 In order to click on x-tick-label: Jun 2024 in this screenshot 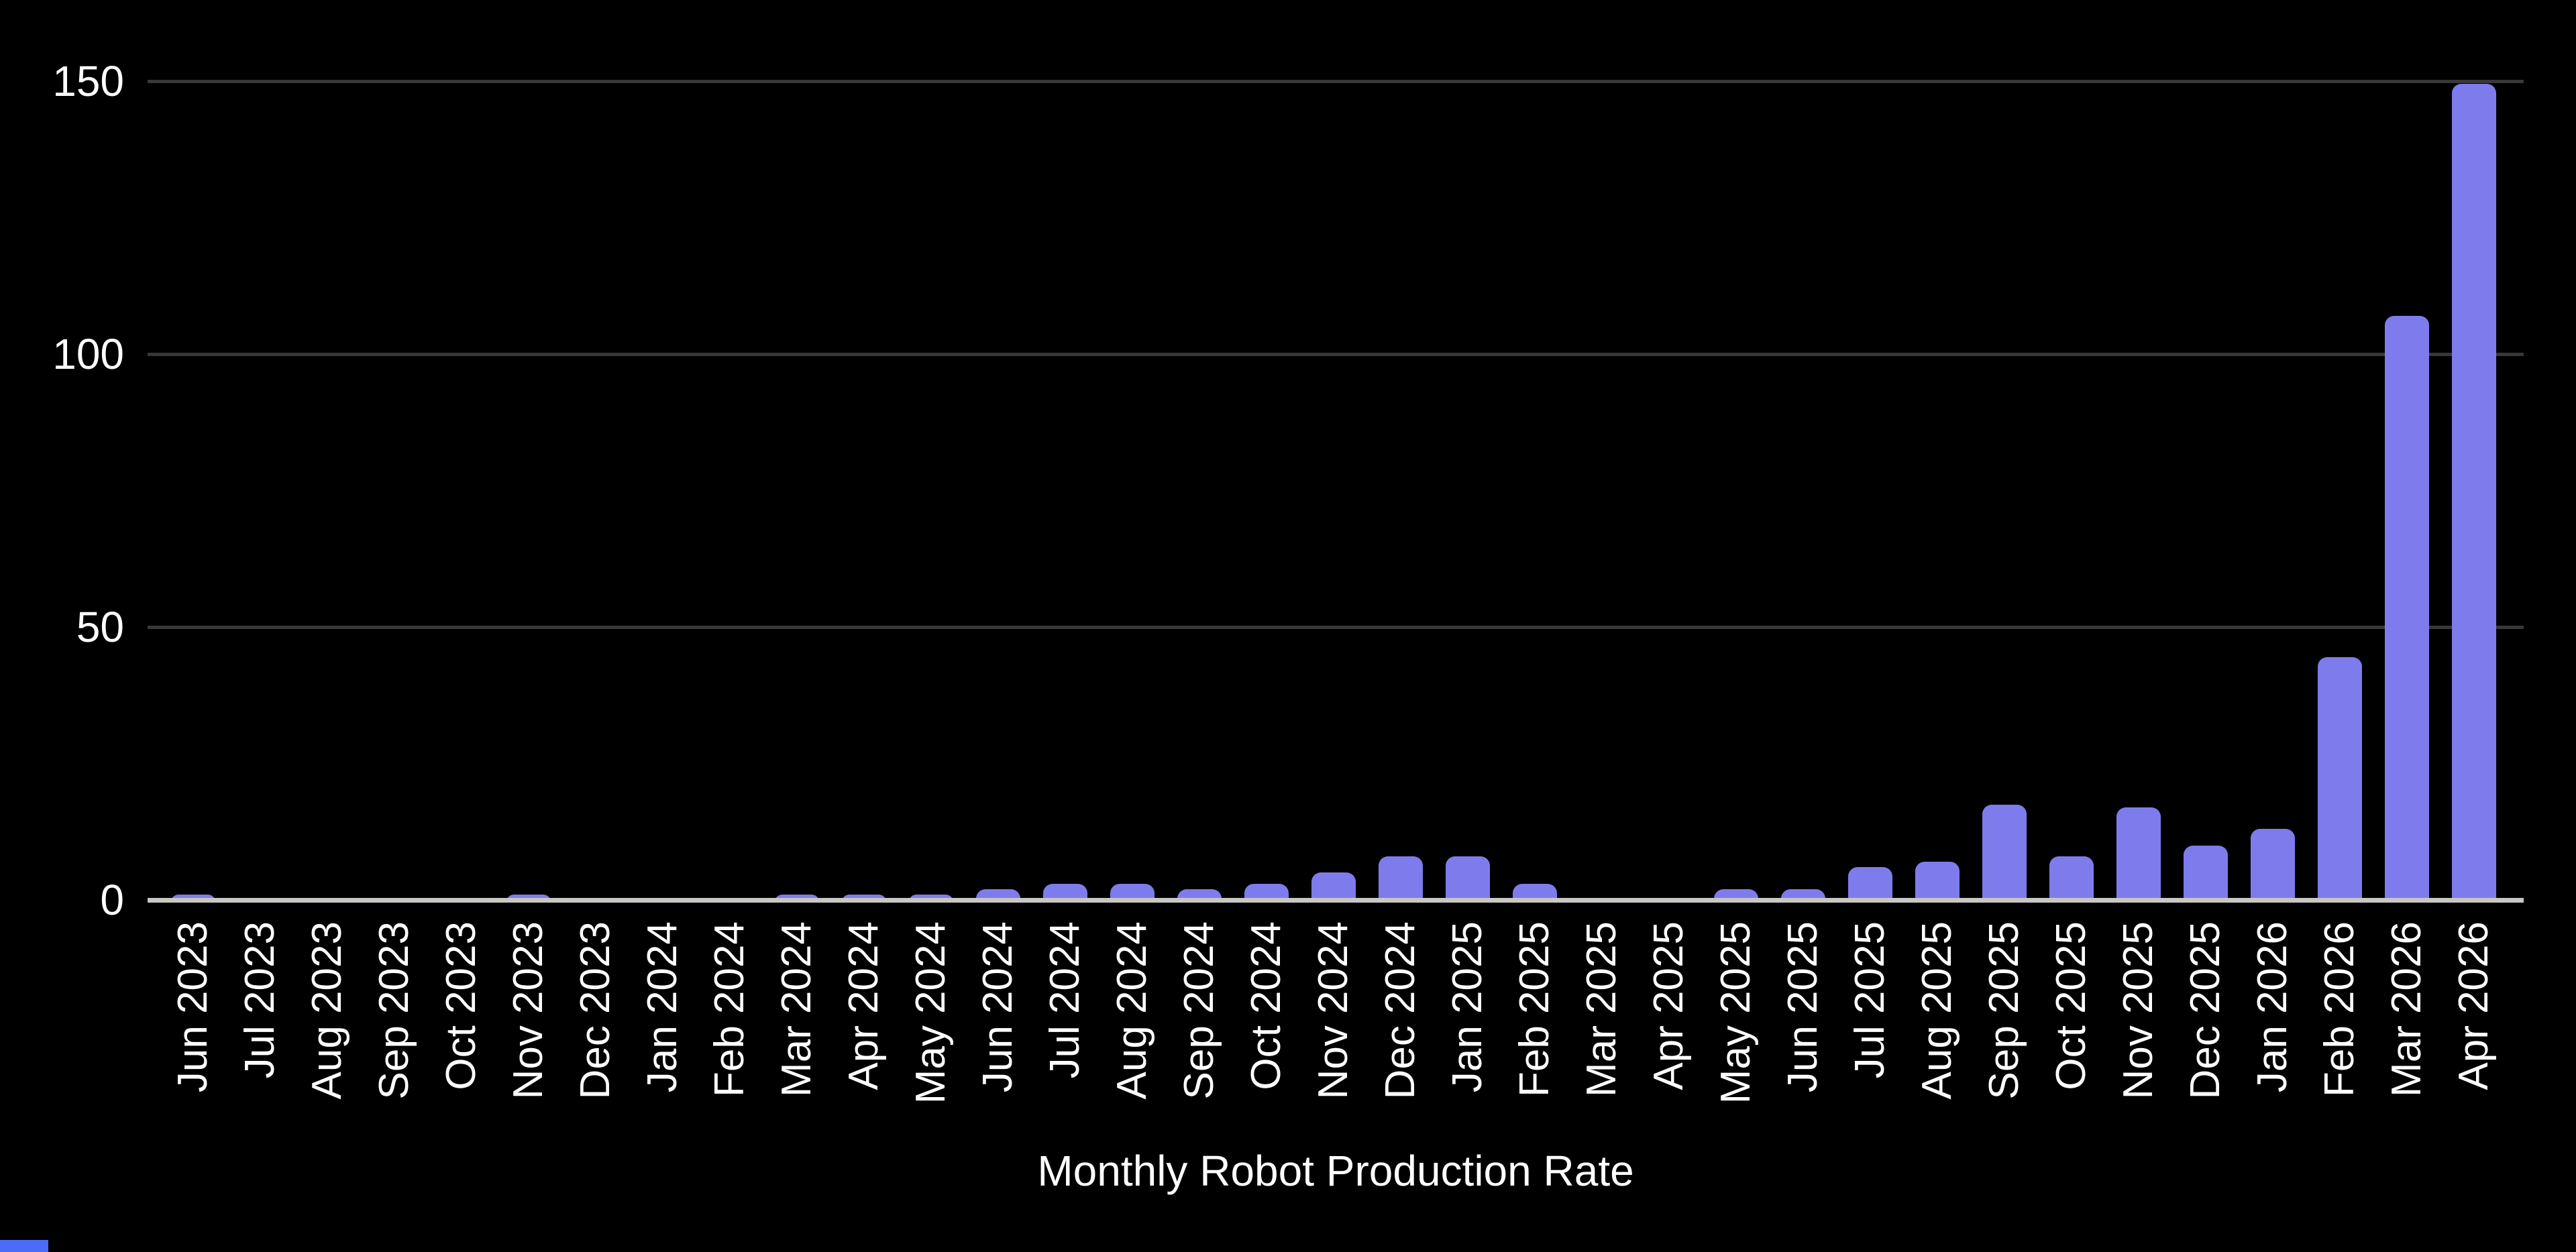, I will do `click(998, 1007)`.